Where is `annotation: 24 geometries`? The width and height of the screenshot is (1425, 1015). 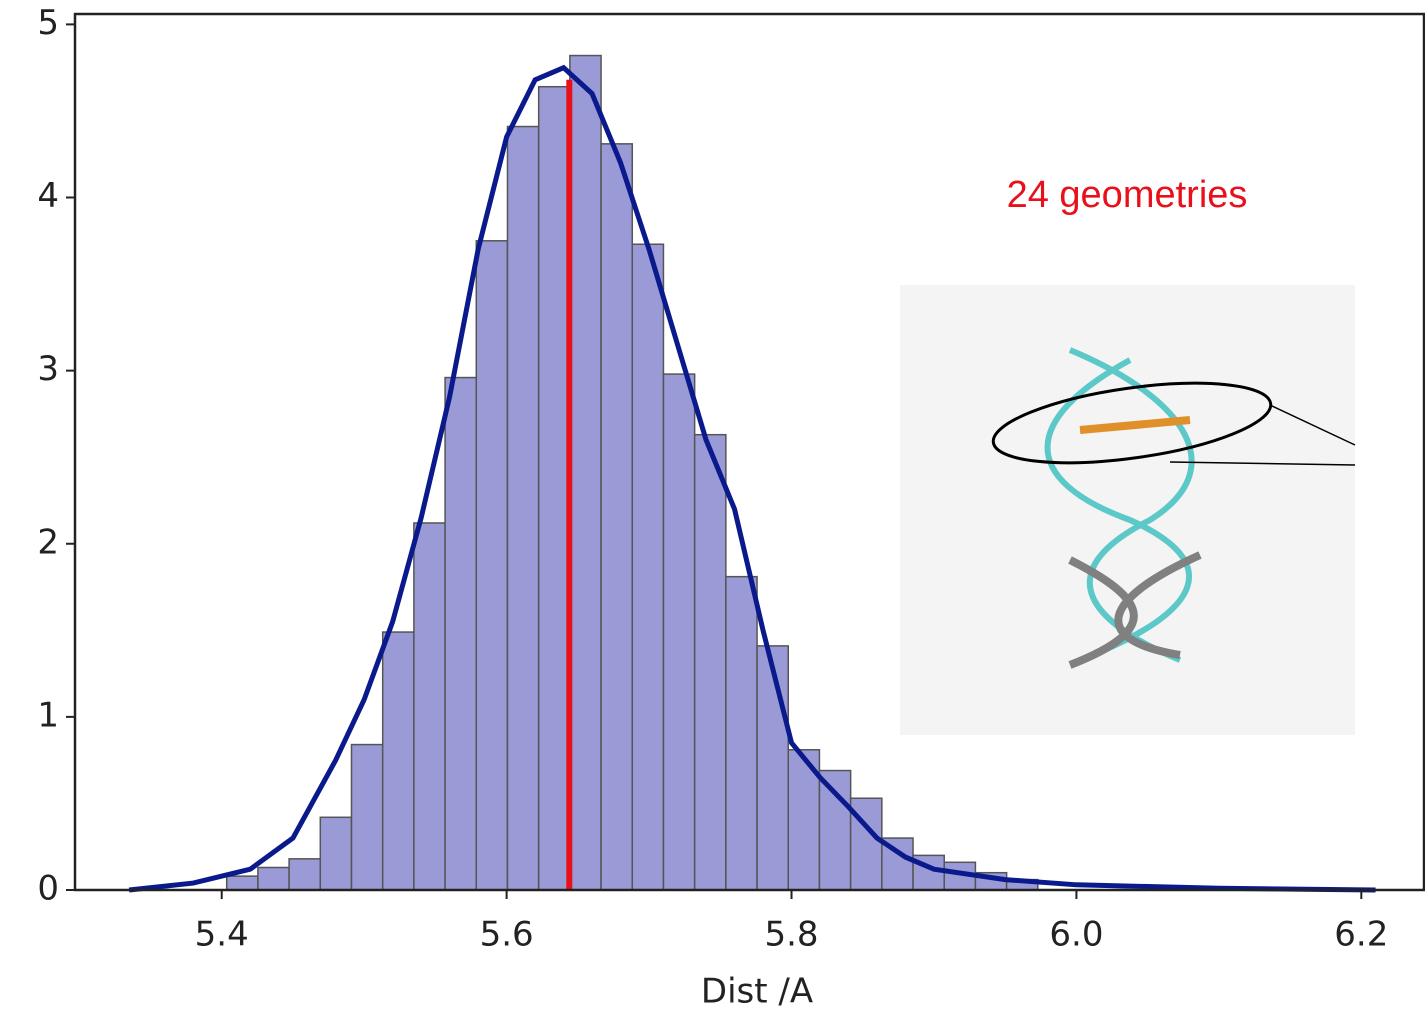
annotation: 24 geometries is located at coordinates (1127, 195).